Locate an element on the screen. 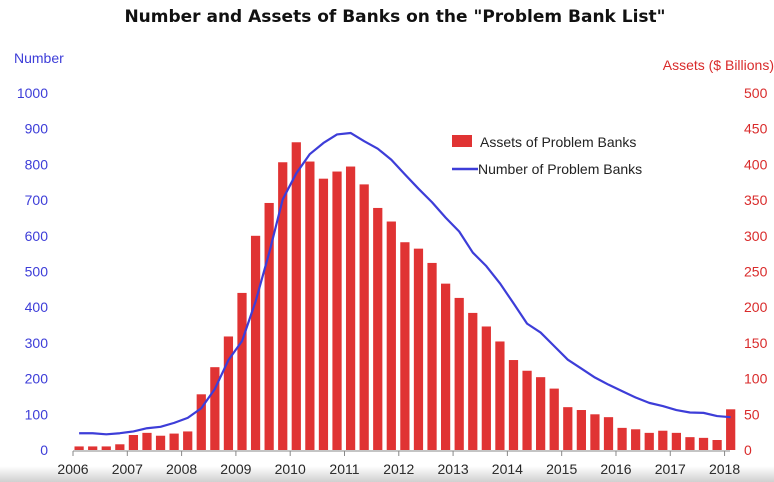 This screenshot has width=774, height=482. left-tick-label: 200 is located at coordinates (37, 379).